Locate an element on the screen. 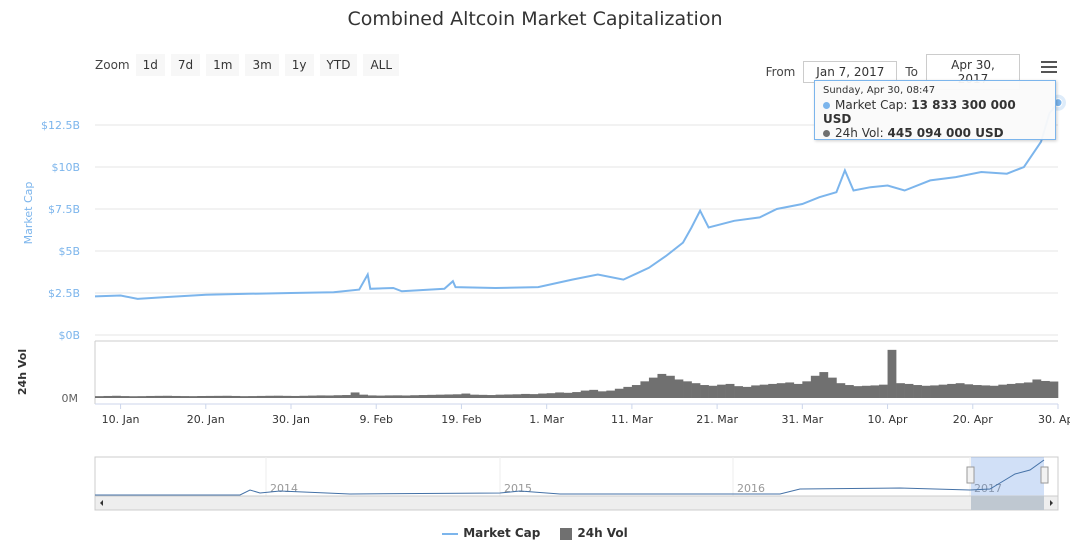 This screenshot has width=1070, height=550. zoom-1m-button: 1m is located at coordinates (223, 65).